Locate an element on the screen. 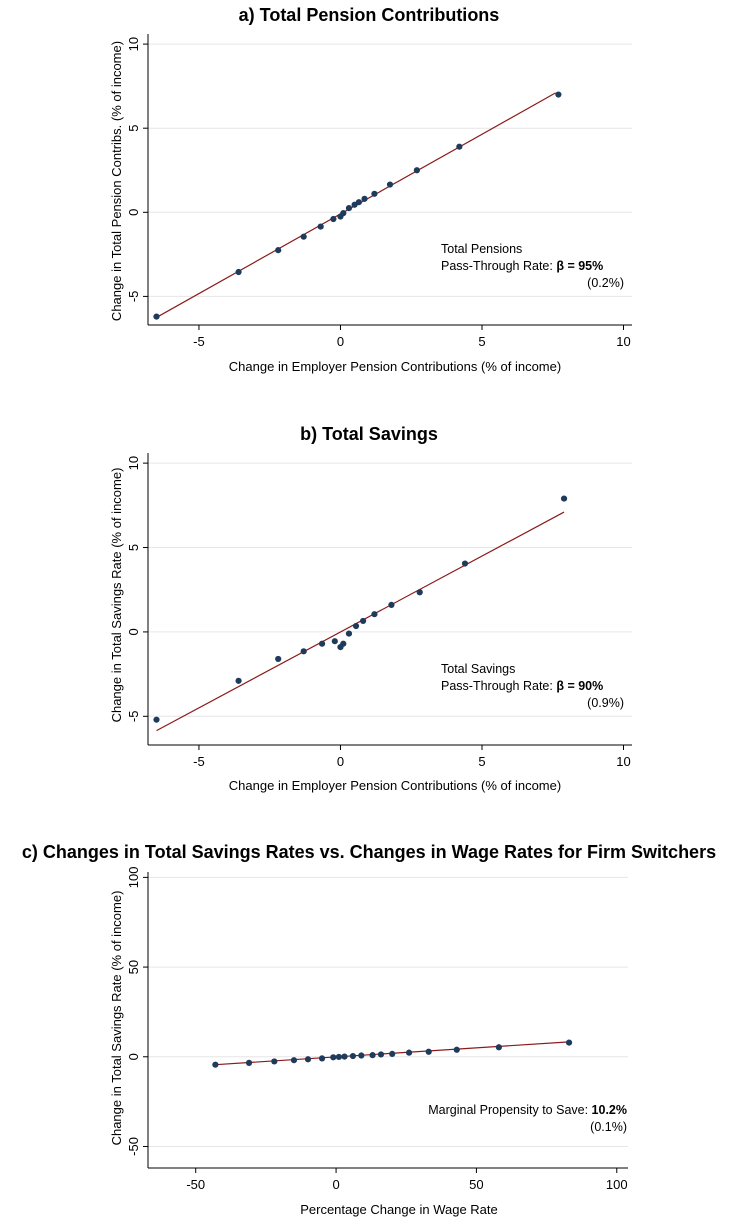 The height and width of the screenshot is (1220, 729). panel-c-ytick-label: 100 is located at coordinates (133, 878).